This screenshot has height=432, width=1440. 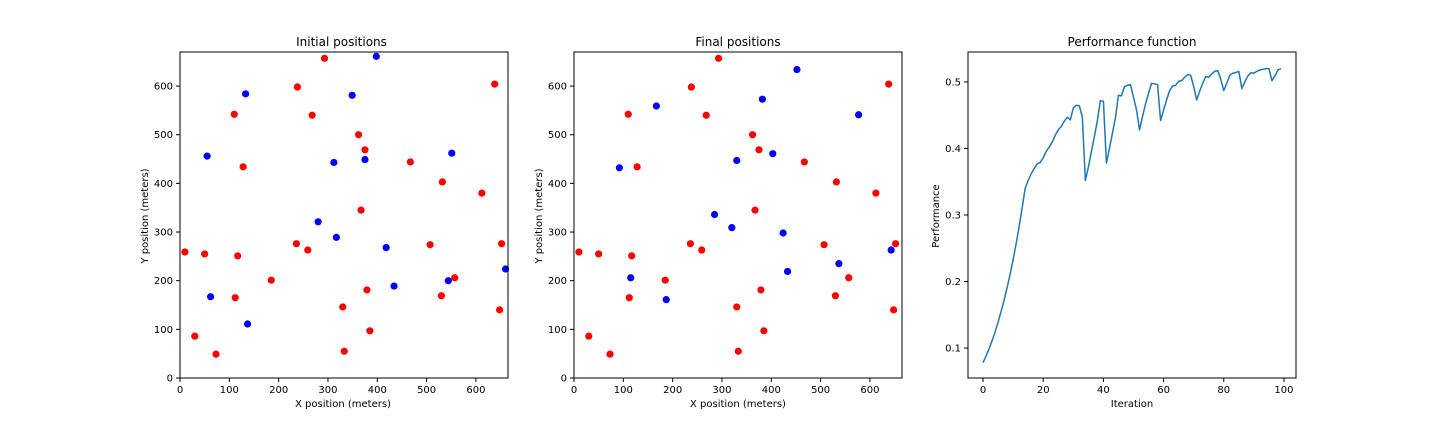 I want to click on chart-title: Initial positions, so click(x=341, y=42).